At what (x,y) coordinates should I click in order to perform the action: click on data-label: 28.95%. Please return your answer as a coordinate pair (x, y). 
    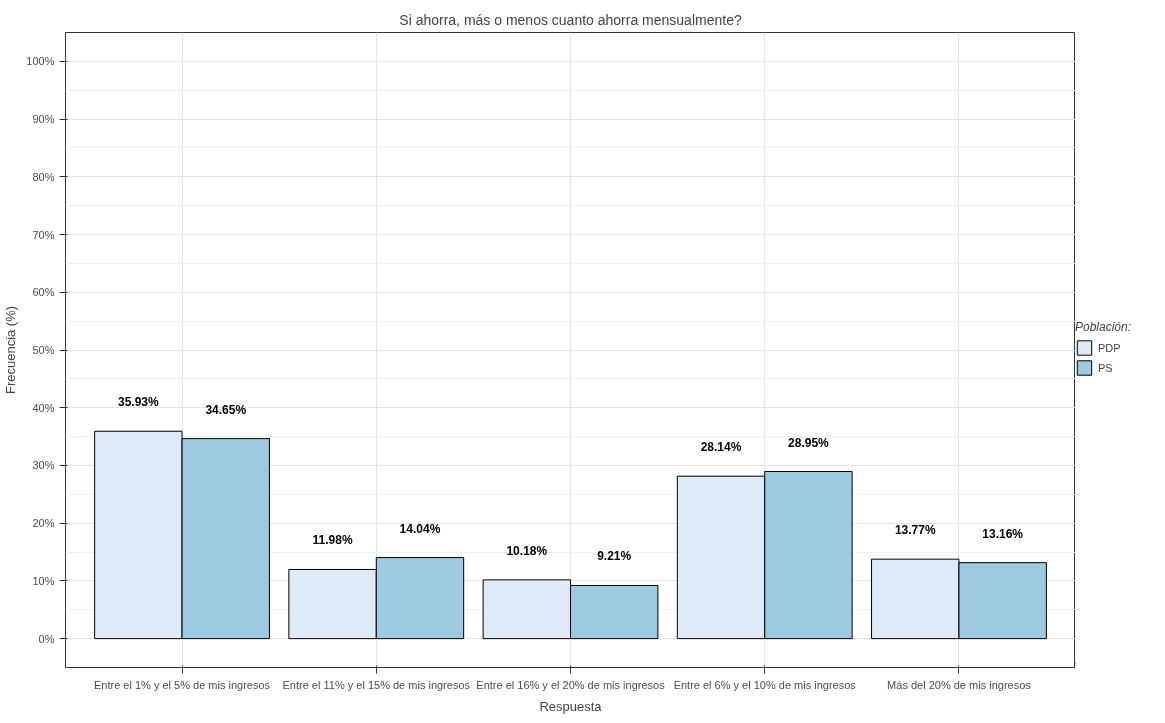
    Looking at the image, I should click on (809, 442).